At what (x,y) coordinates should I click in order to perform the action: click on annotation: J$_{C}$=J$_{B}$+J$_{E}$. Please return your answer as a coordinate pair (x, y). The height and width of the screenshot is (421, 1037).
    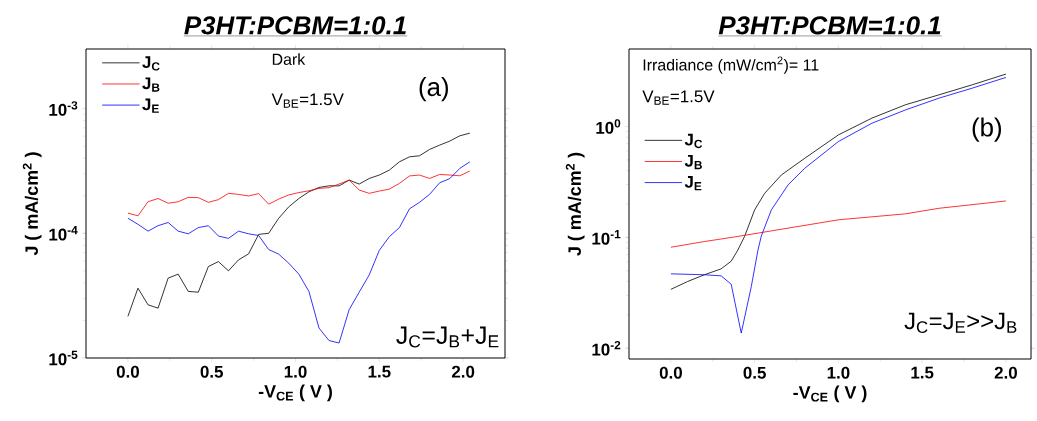
    Looking at the image, I should click on (447, 337).